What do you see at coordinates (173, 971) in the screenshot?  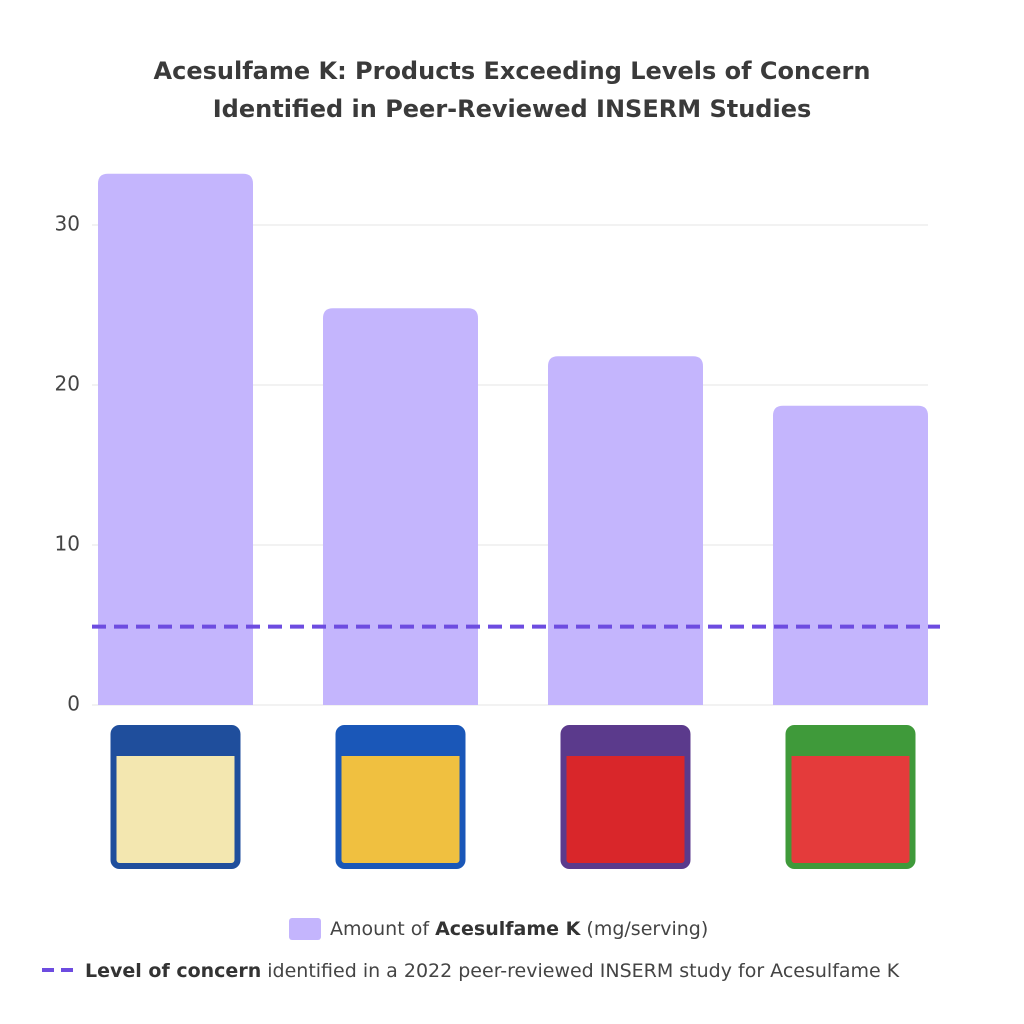 I see `legend-text-part: Level of concern` at bounding box center [173, 971].